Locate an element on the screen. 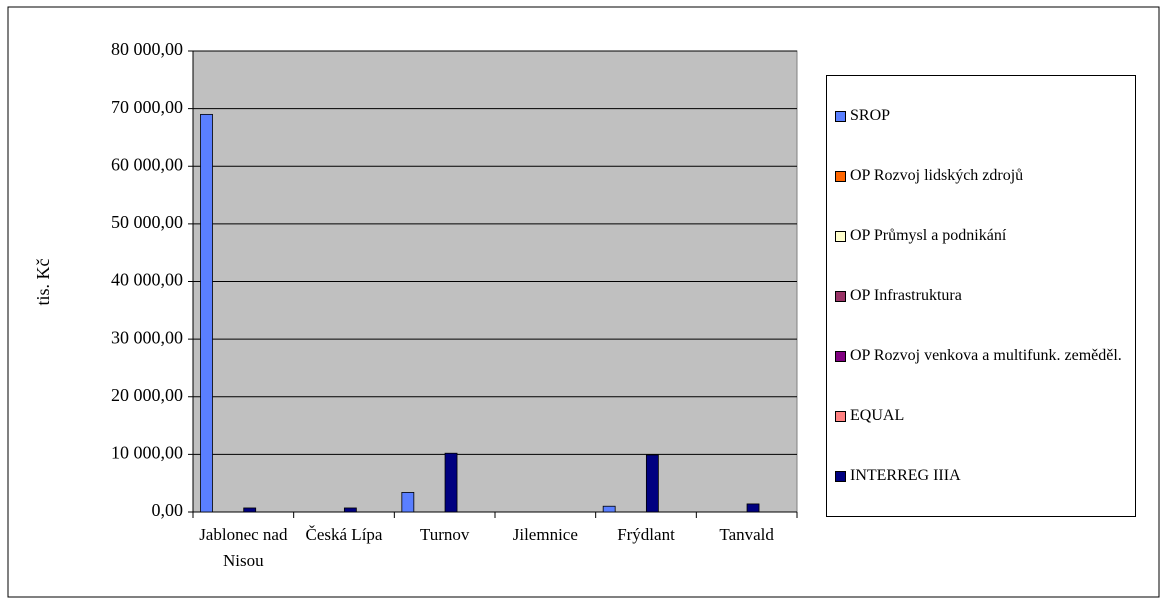 This screenshot has height=604, width=1166. y-tick-label: 80 000,00 is located at coordinates (147, 49).